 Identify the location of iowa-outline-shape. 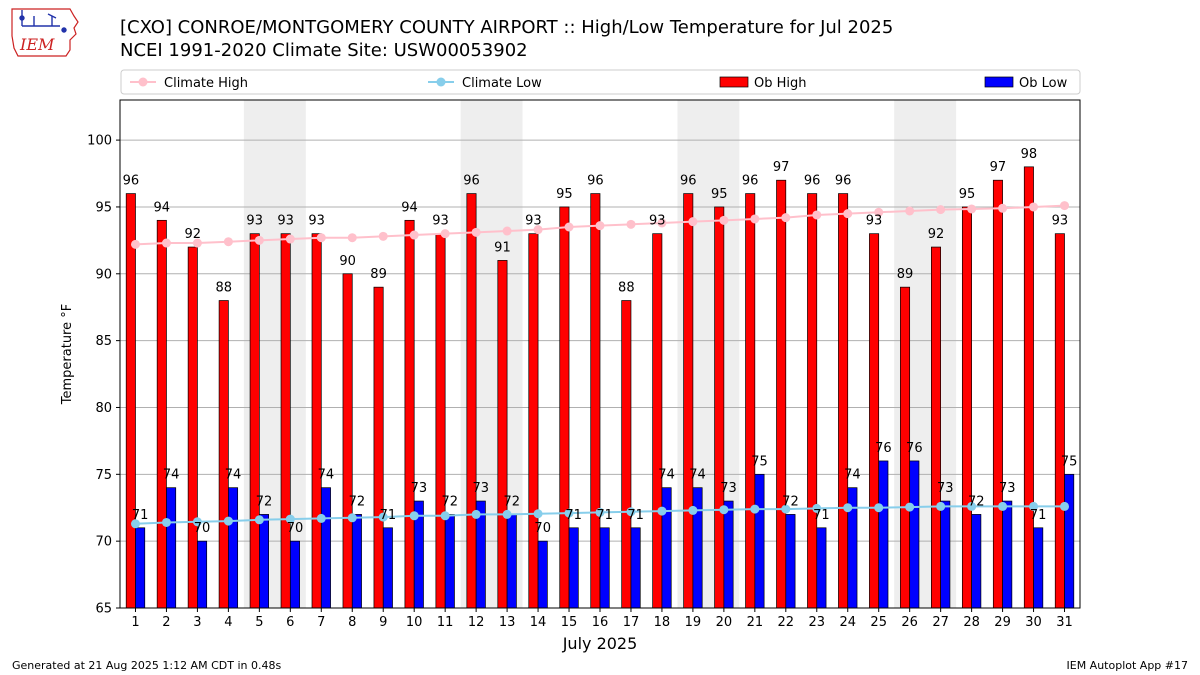
(45, 32).